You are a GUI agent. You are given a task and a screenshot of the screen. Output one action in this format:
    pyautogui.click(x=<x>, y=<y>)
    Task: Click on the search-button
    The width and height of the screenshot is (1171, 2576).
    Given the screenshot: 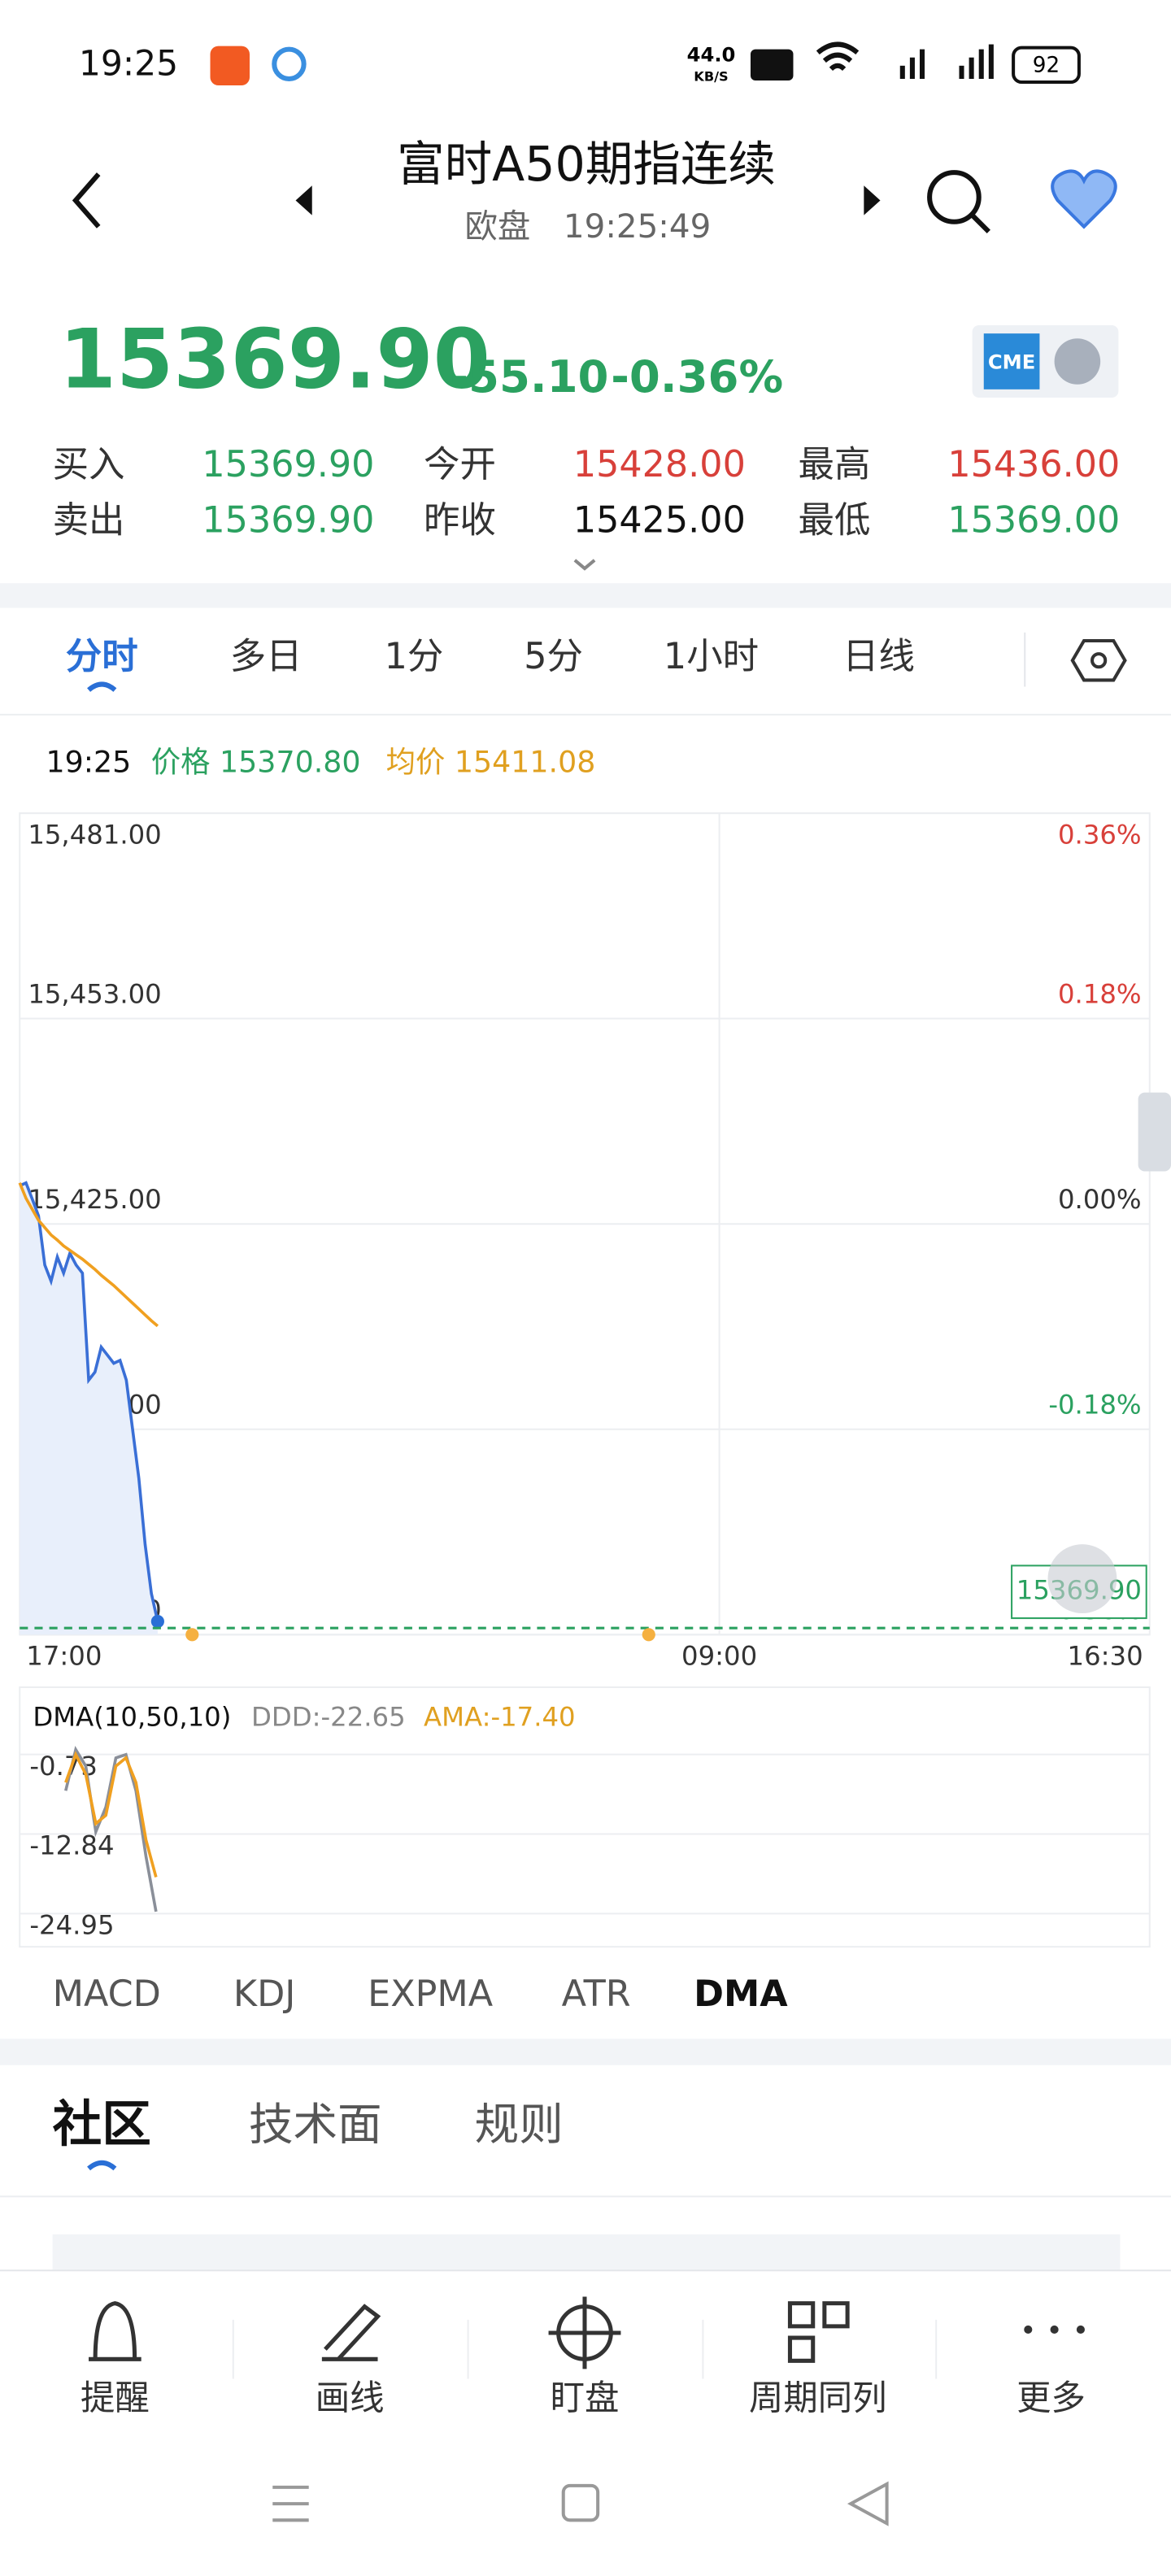 What is the action you would take?
    pyautogui.click(x=959, y=202)
    